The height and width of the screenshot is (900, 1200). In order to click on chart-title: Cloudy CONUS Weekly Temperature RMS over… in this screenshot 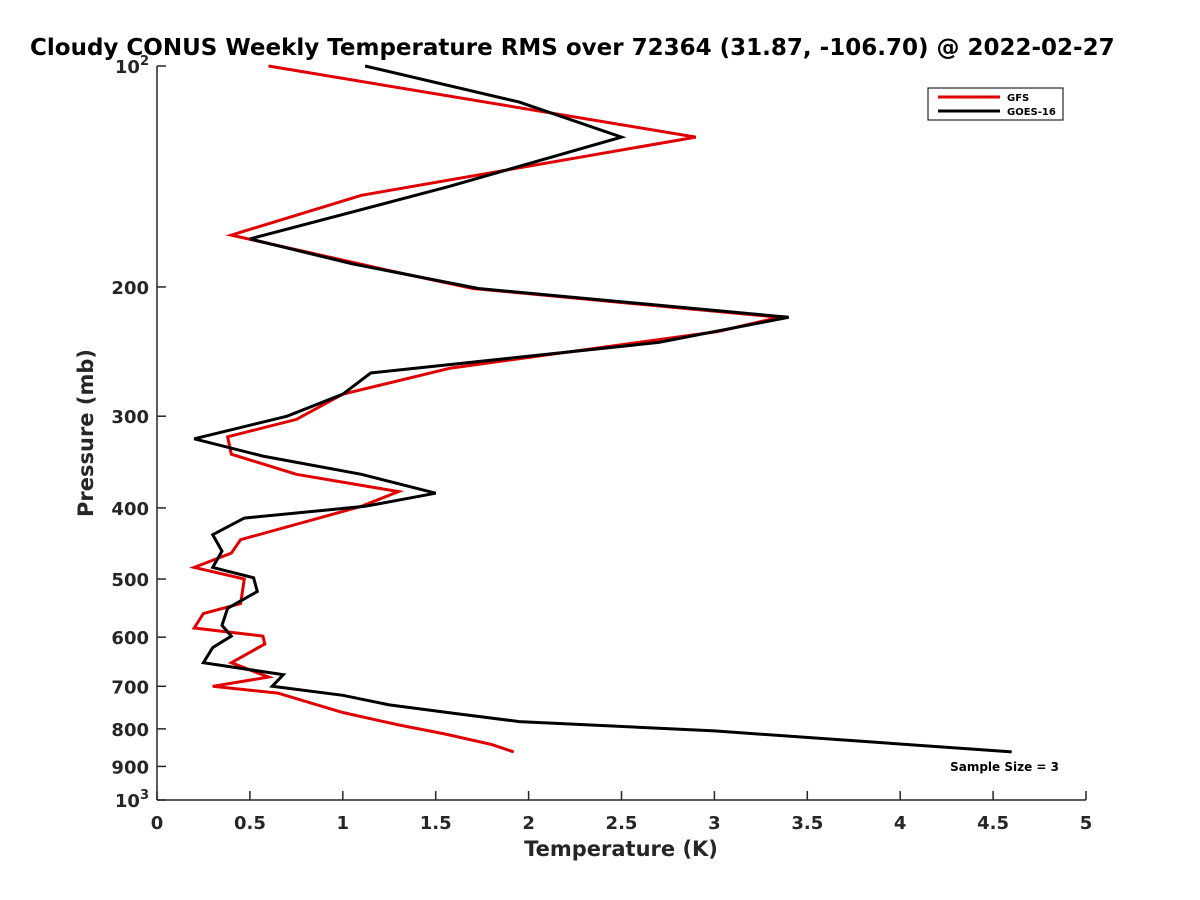, I will do `click(572, 48)`.